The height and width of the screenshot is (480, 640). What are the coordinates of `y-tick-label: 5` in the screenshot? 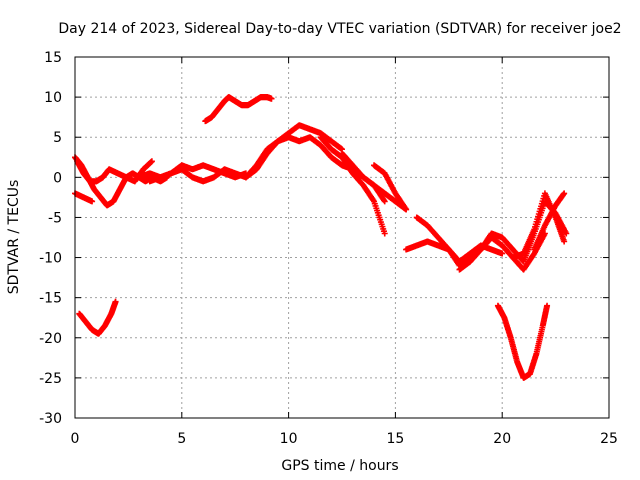 It's located at (57, 138).